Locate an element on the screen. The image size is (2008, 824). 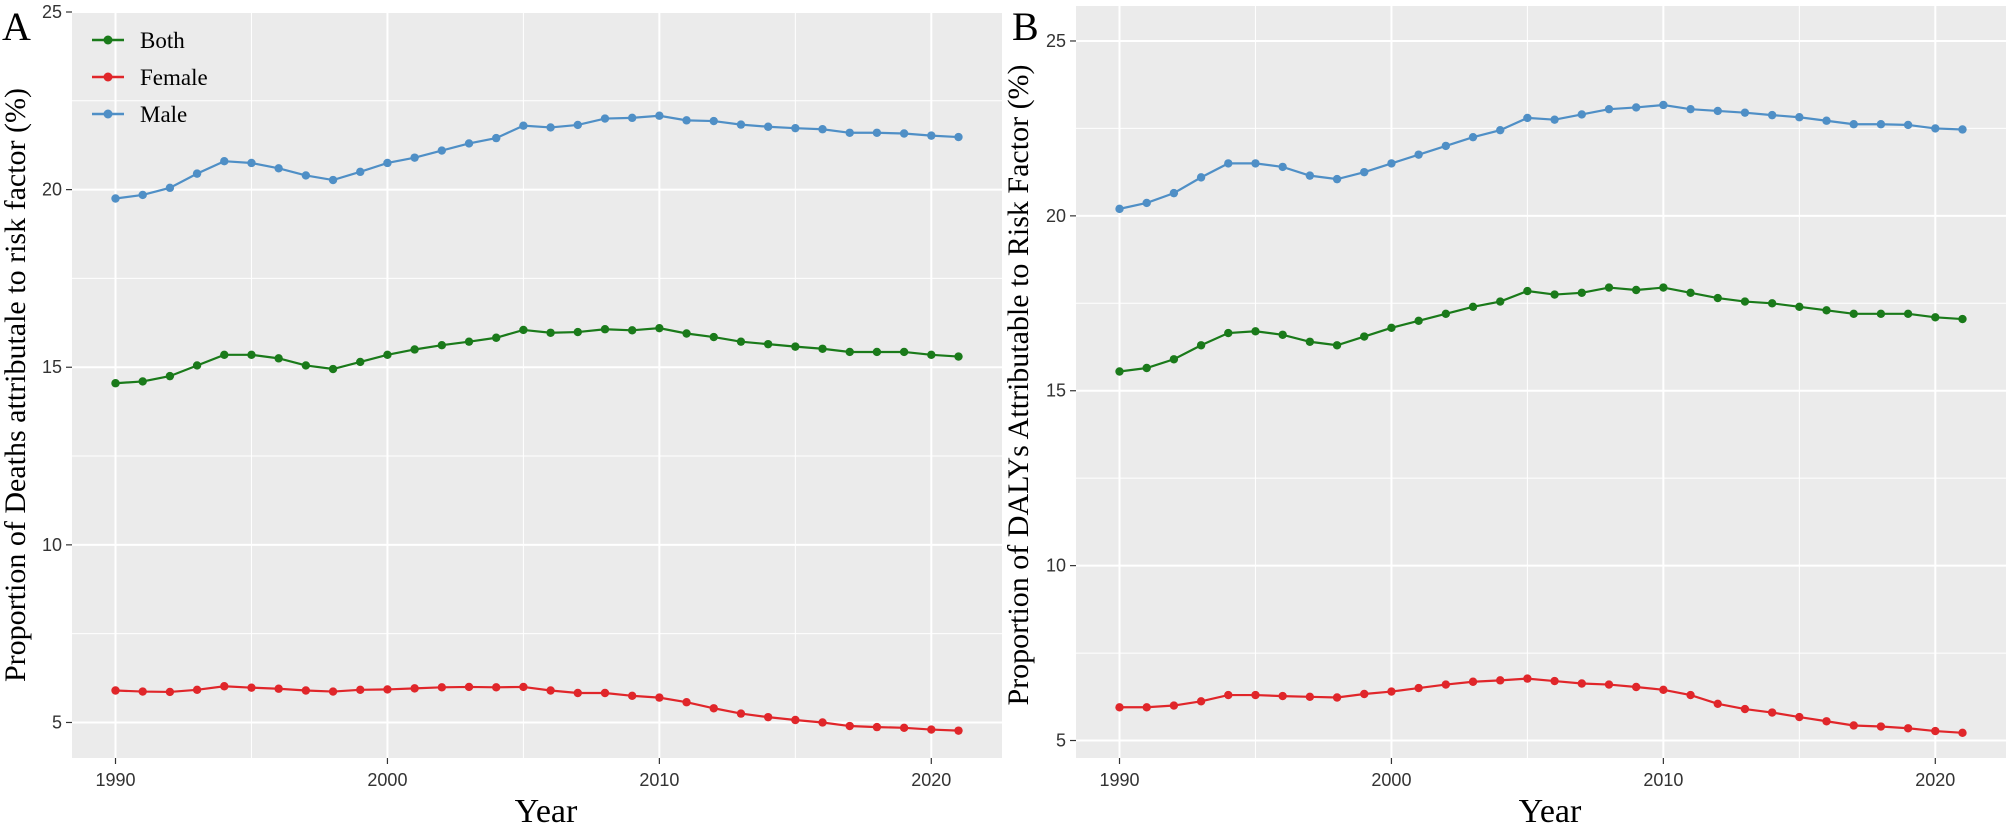
point-male-2004 is located at coordinates (496, 138).